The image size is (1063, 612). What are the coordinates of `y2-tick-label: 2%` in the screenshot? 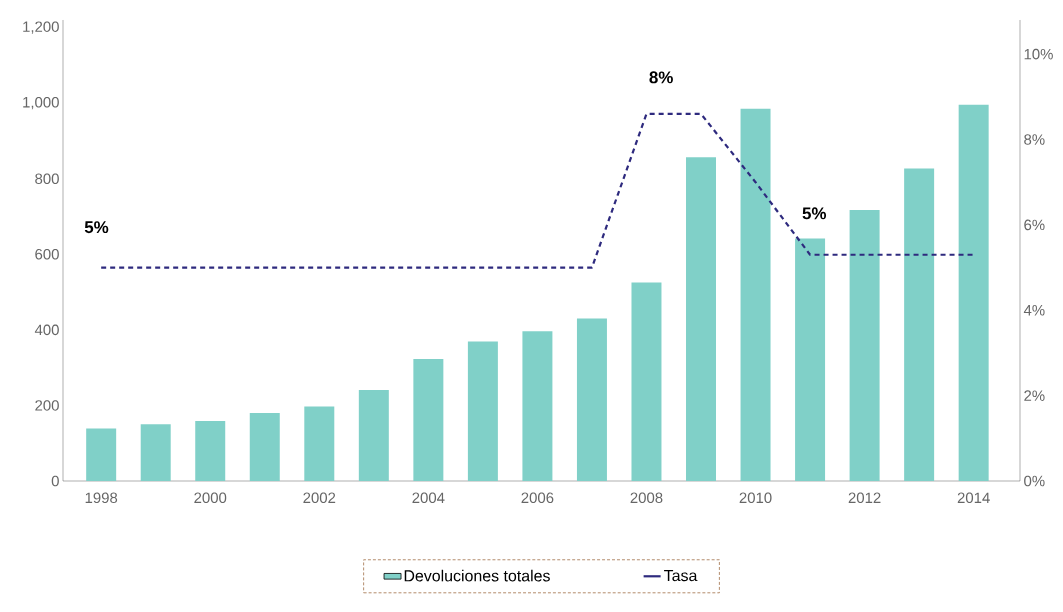 It's located at (1034, 395).